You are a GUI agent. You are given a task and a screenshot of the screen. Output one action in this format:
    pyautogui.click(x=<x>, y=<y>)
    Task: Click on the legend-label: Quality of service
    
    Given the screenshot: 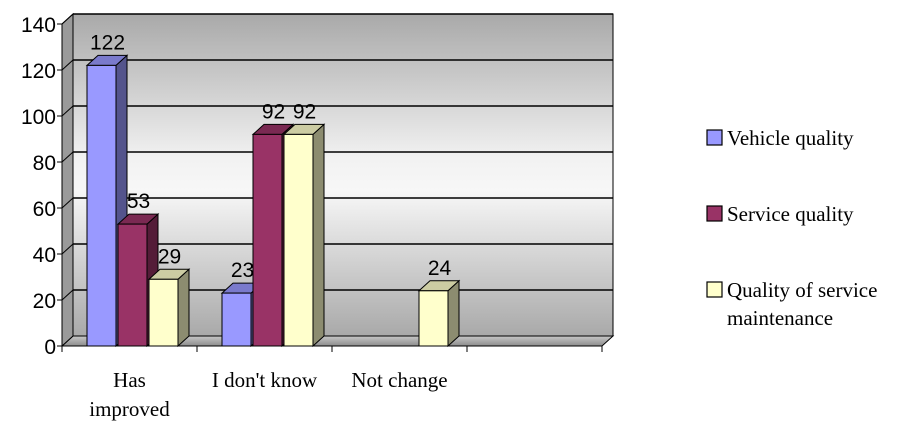 What is the action you would take?
    pyautogui.click(x=802, y=290)
    